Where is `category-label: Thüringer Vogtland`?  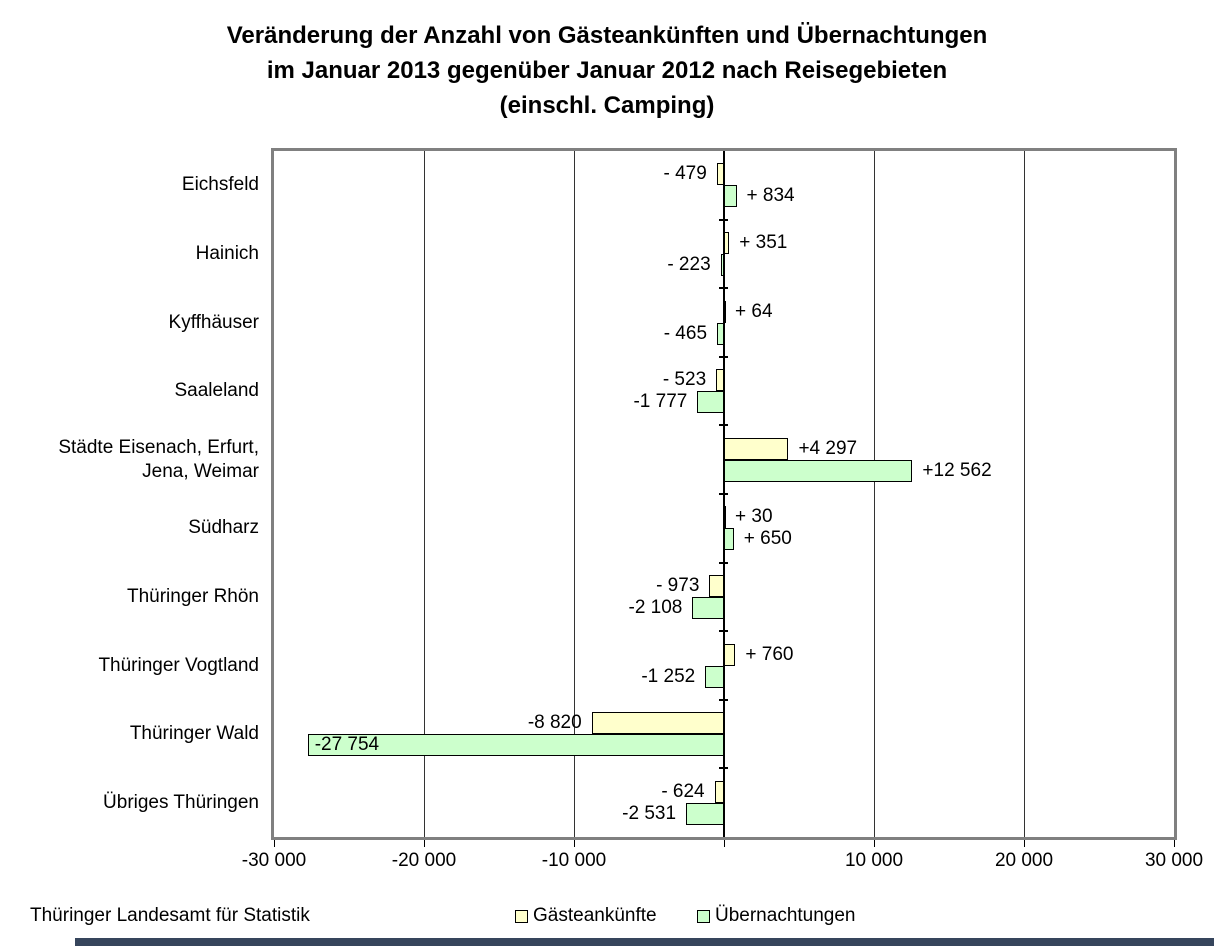 category-label: Thüringer Vogtland is located at coordinates (129, 666).